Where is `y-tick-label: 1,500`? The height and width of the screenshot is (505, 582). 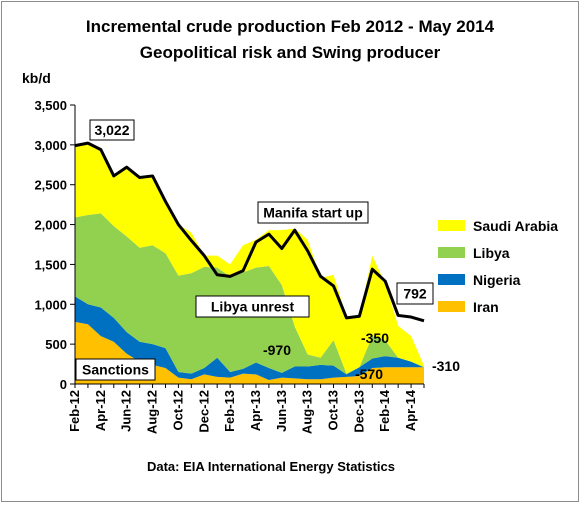
y-tick-label: 1,500 is located at coordinates (50, 264).